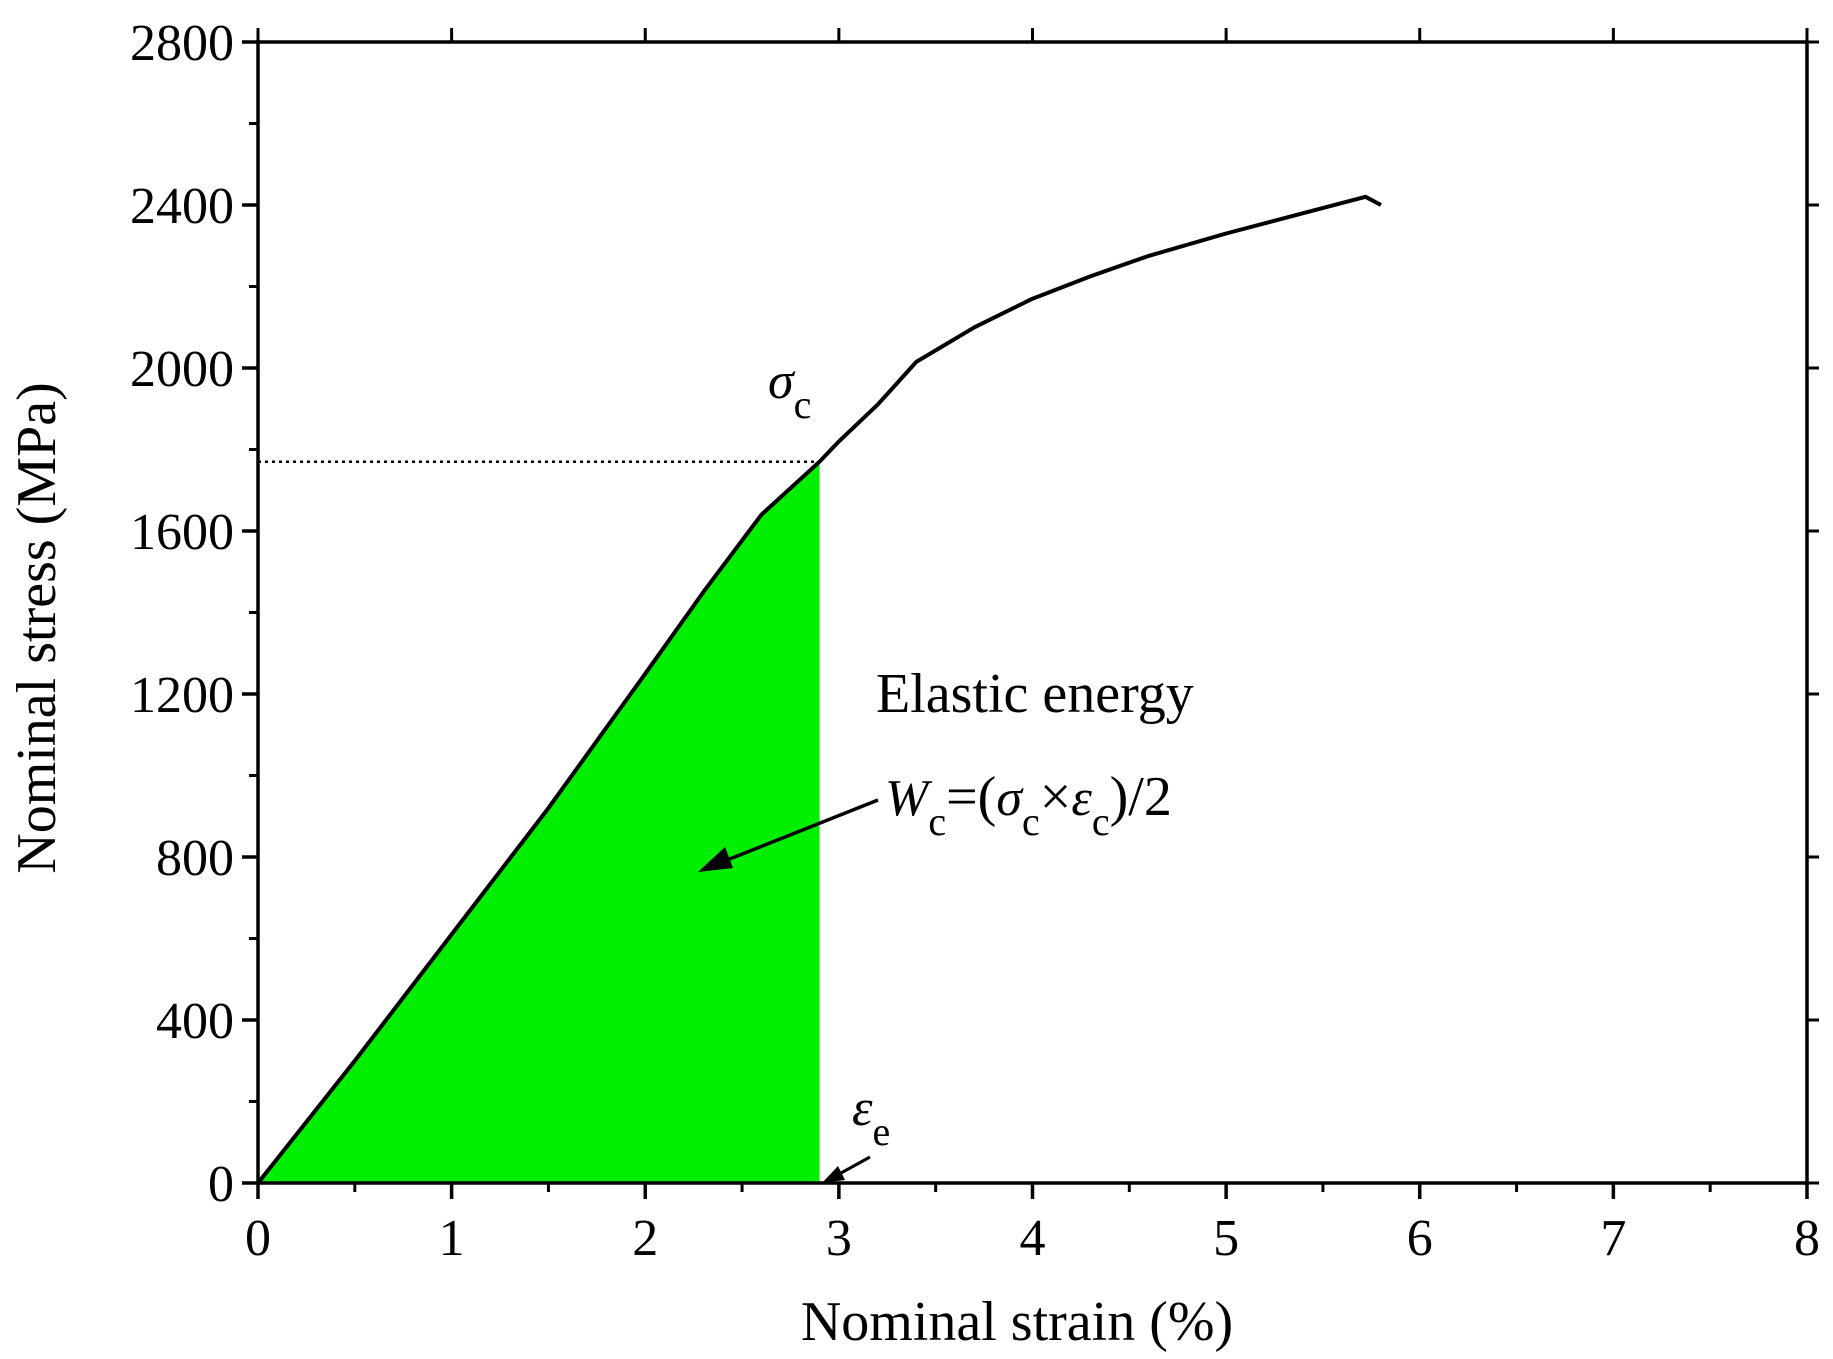  What do you see at coordinates (1017, 1322) in the screenshot?
I see `x-axis-label: Nominal strain (%)` at bounding box center [1017, 1322].